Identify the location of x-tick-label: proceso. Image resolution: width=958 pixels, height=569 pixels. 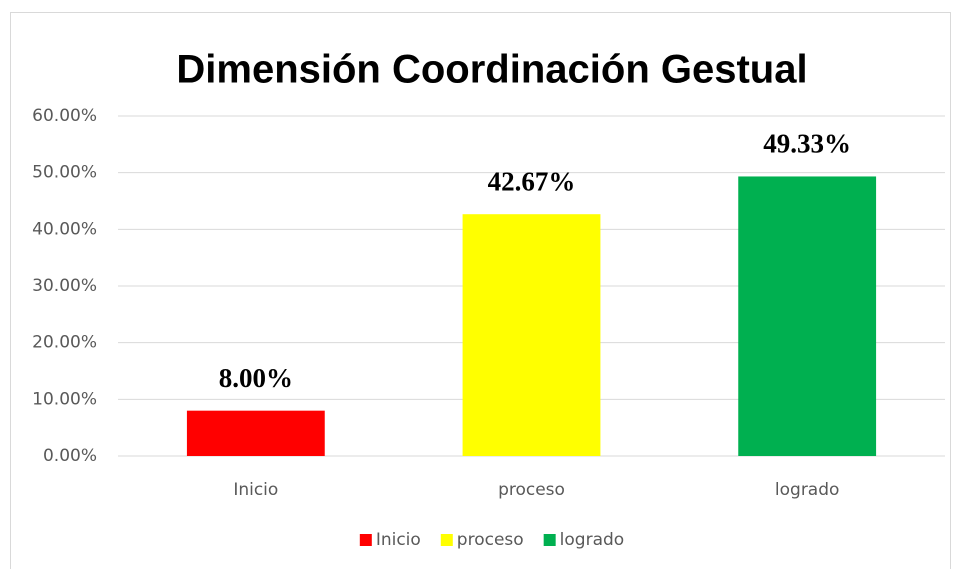
(531, 490).